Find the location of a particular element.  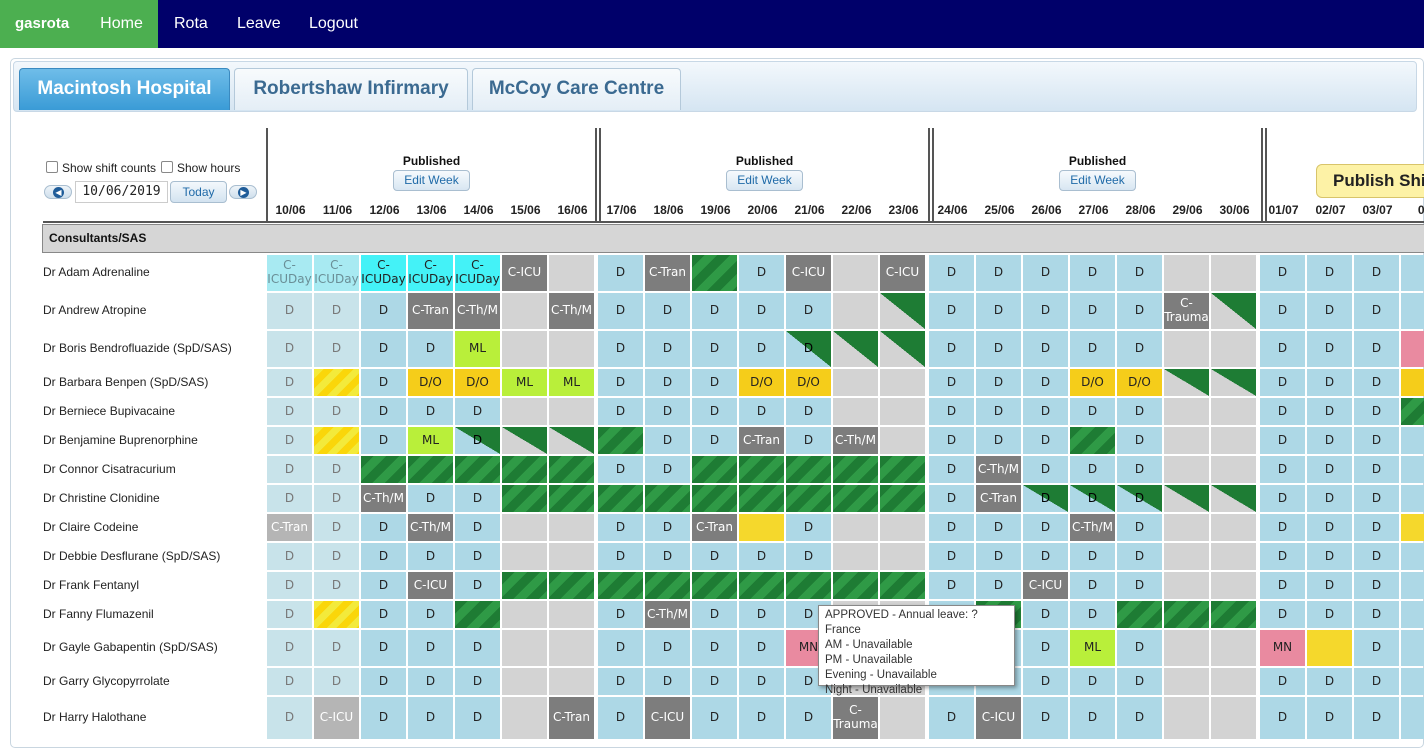

shift-cell: ML is located at coordinates (571, 382).